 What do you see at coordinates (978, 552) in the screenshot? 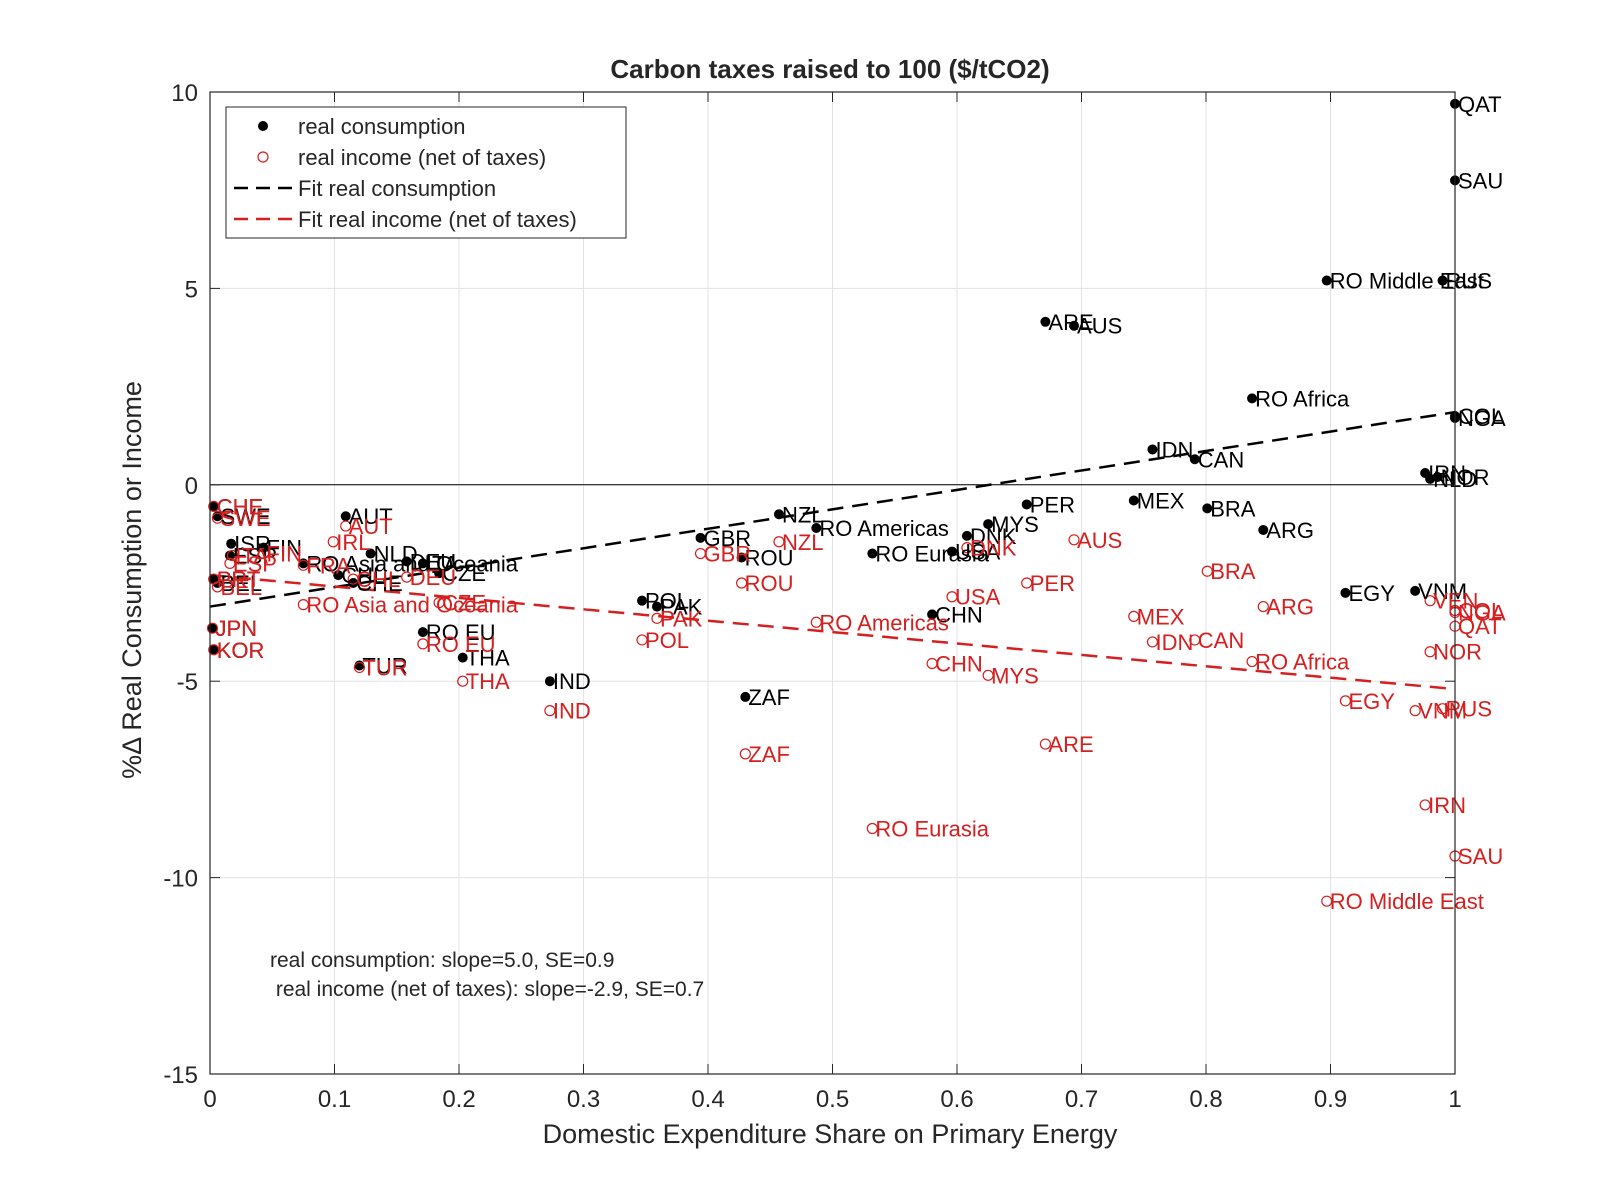
I see `consumption-point-label: USA` at bounding box center [978, 552].